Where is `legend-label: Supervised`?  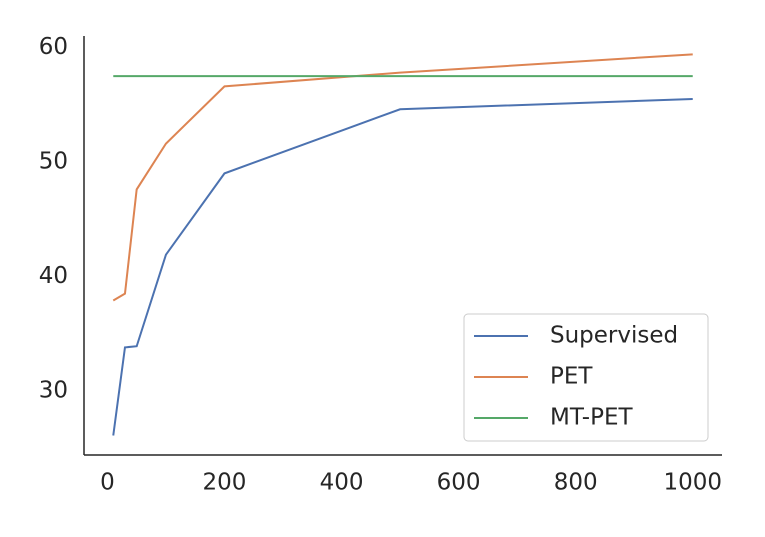 legend-label: Supervised is located at coordinates (614, 336).